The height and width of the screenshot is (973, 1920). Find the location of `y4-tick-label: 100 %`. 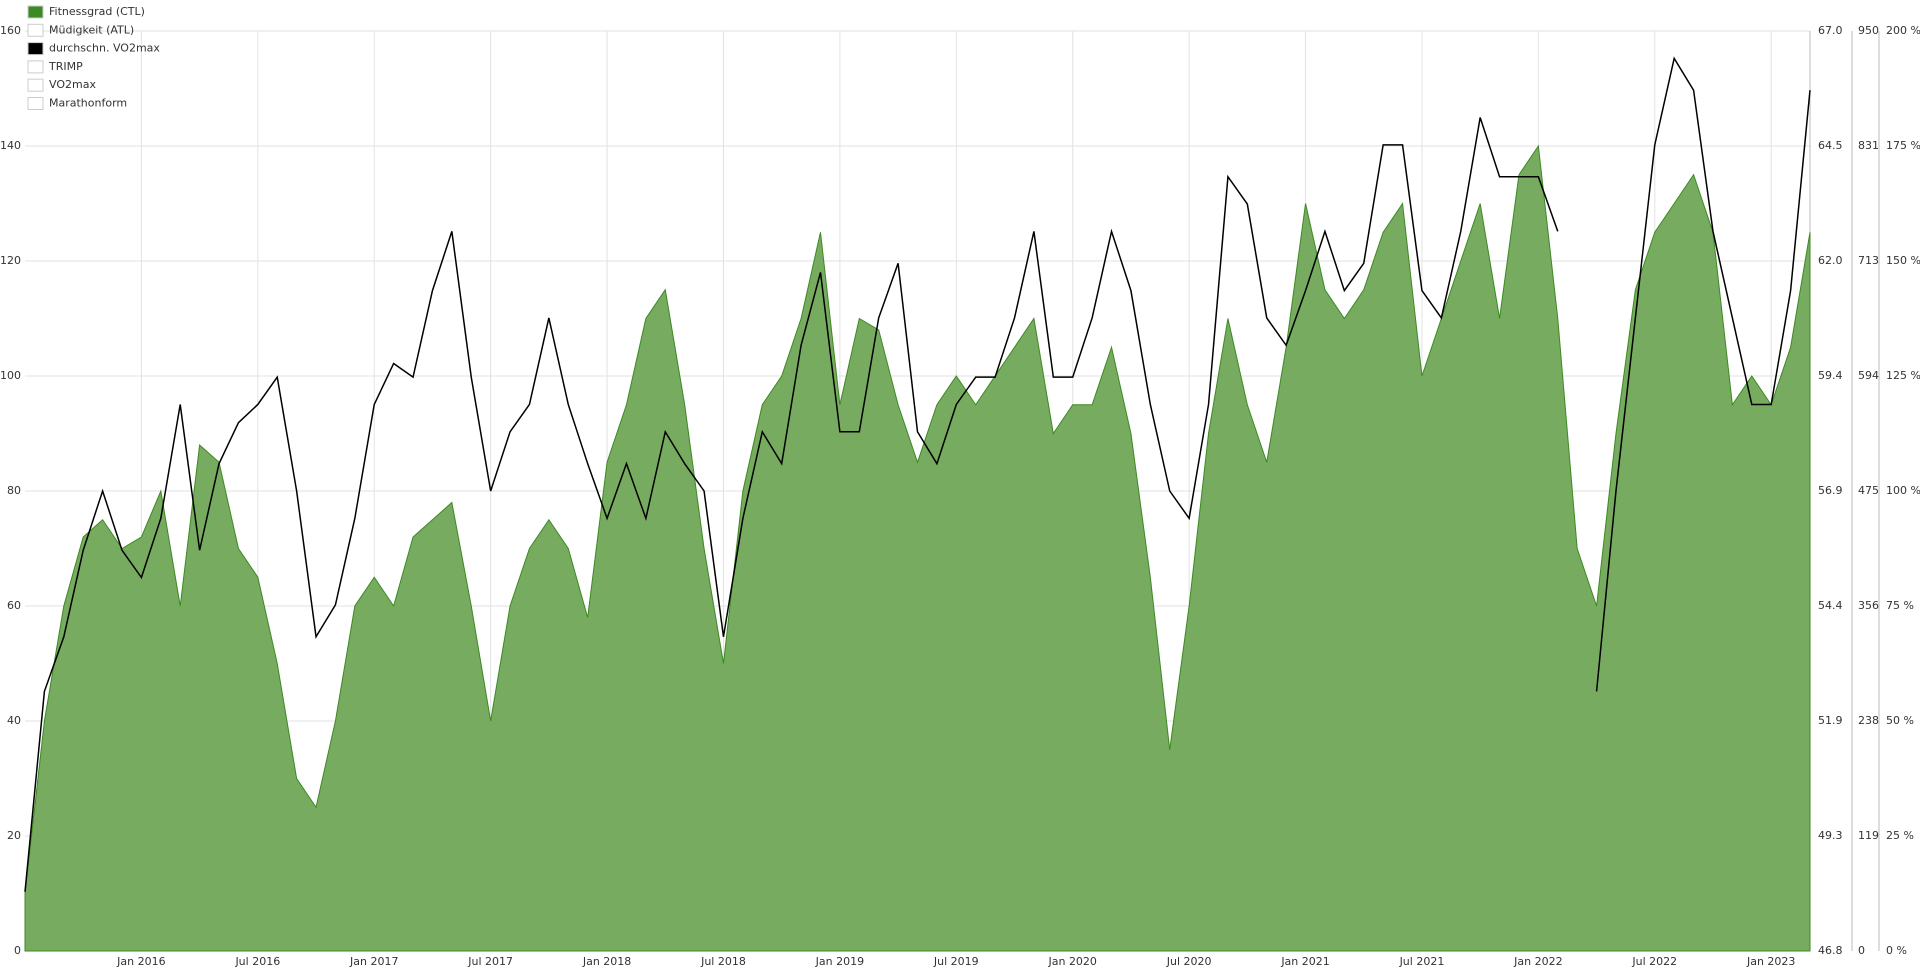

y4-tick-label: 100 % is located at coordinates (1903, 490).